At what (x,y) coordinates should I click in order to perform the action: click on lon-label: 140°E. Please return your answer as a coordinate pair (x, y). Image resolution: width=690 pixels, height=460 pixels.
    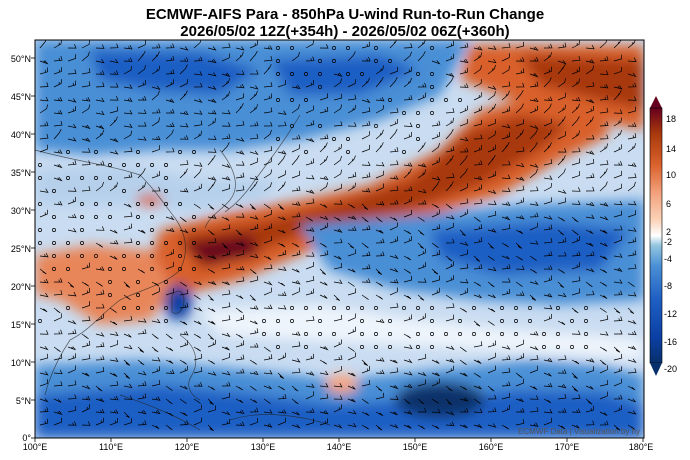
    Looking at the image, I should click on (339, 447).